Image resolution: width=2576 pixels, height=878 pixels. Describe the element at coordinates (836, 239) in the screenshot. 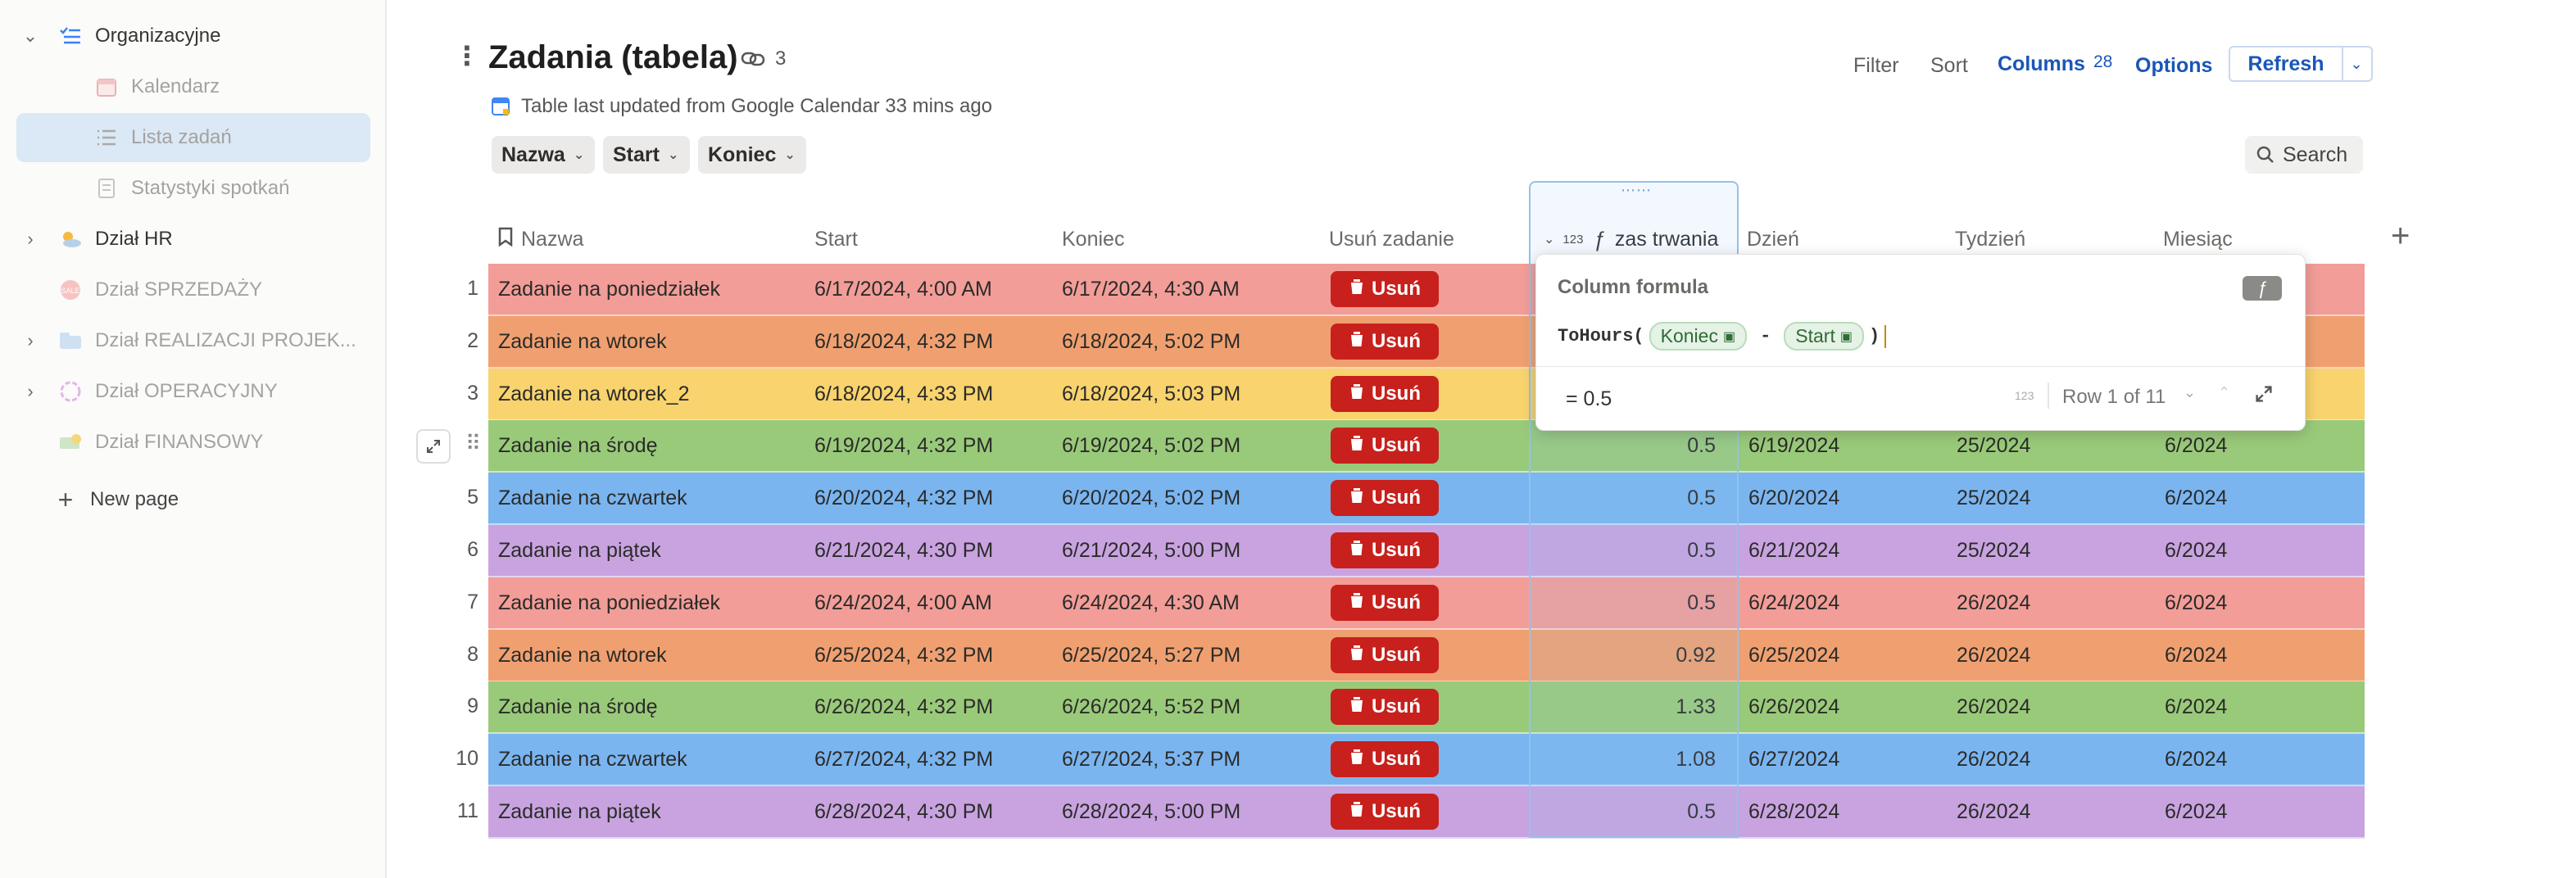

I see `column-header-2: Start` at that location.